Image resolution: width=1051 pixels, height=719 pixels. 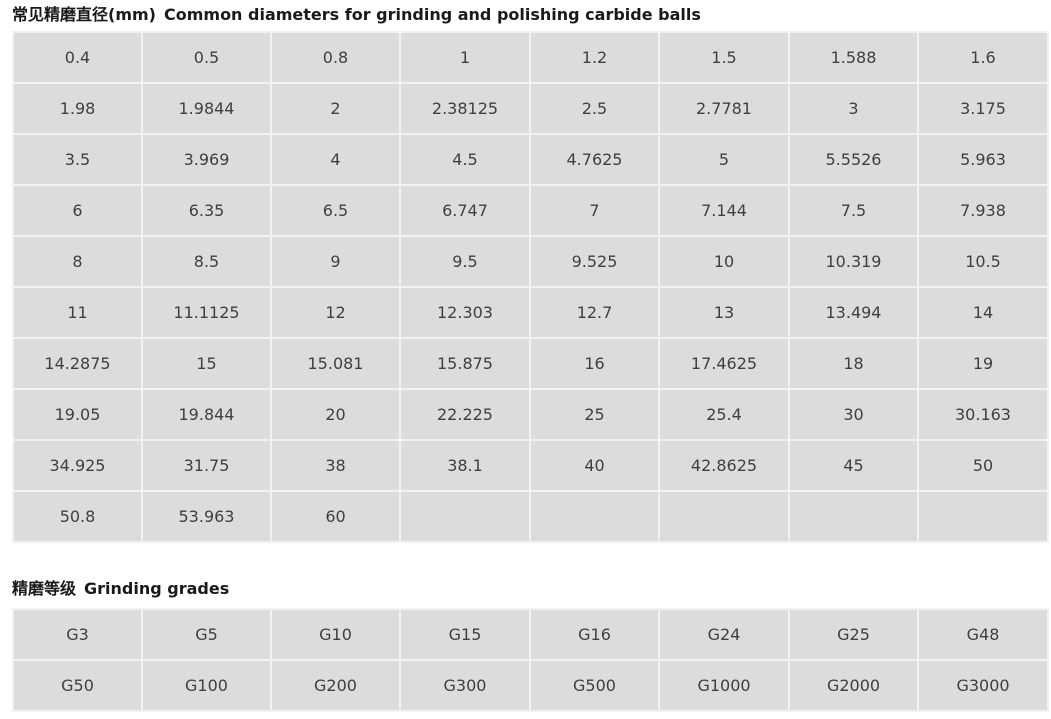 I want to click on diameter-cell: 10.5, so click(x=983, y=261).